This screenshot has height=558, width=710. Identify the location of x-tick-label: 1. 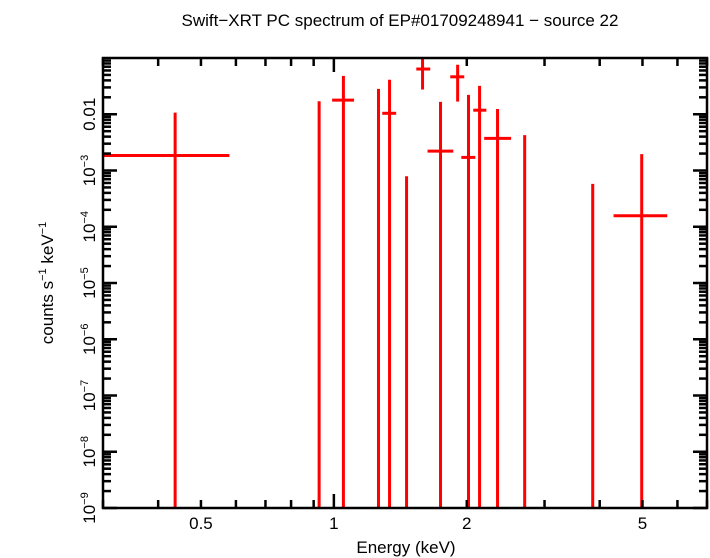
(333, 523).